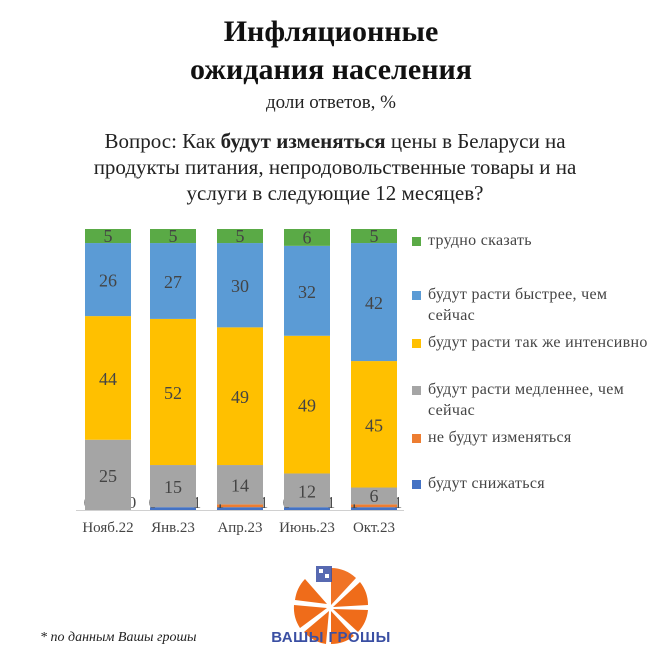  What do you see at coordinates (480, 240) in the screenshot?
I see `legend-label: трудно сказать` at bounding box center [480, 240].